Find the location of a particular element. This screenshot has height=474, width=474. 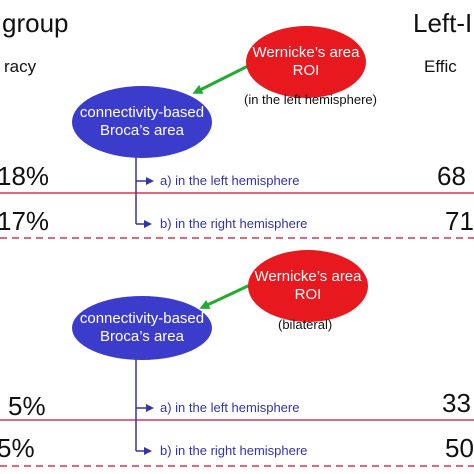

broca-ellipse-bottom: connectivity-based Broca’s area is located at coordinates (142, 328).